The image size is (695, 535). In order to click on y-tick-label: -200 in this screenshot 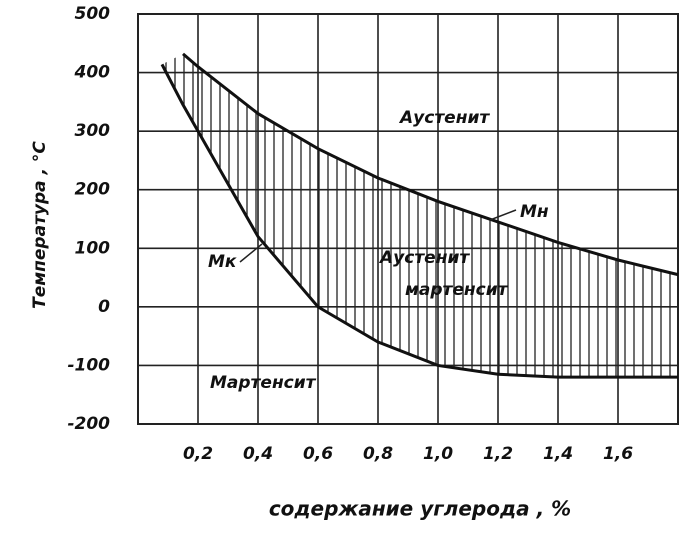, I will do `click(88, 424)`.